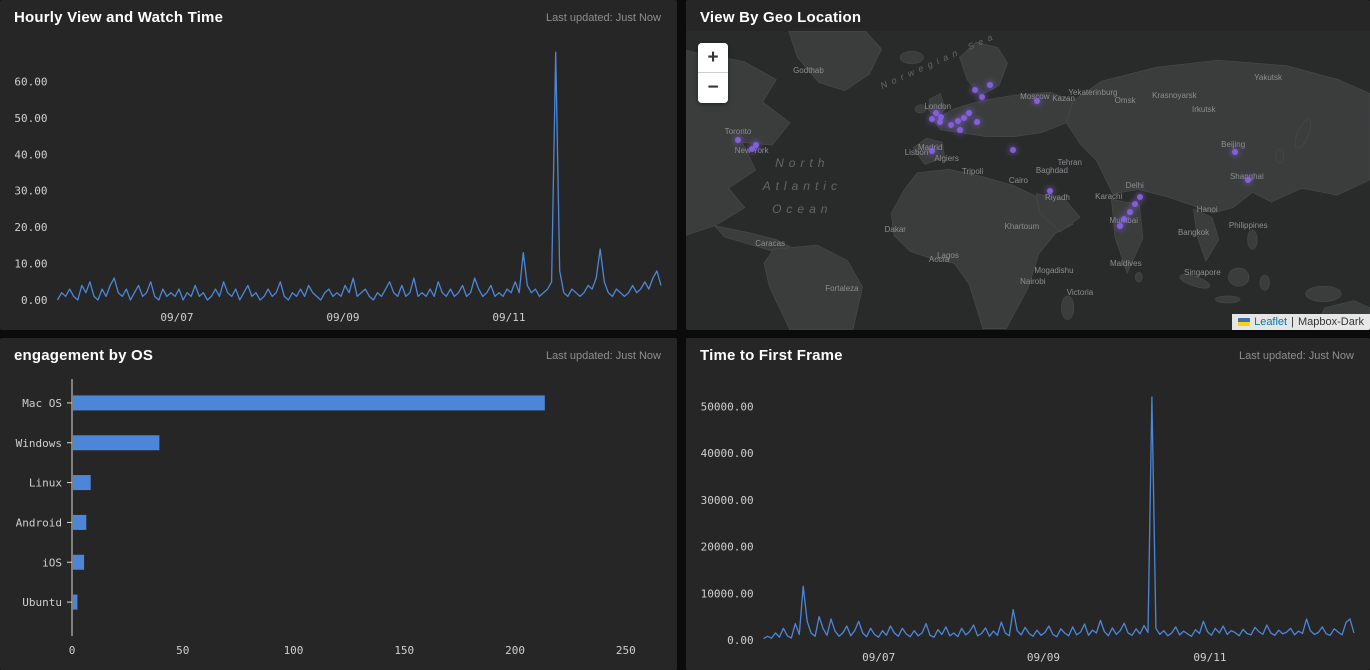 This screenshot has height=670, width=1370. Describe the element at coordinates (1303, 134) in the screenshot. I see `land-japan` at that location.